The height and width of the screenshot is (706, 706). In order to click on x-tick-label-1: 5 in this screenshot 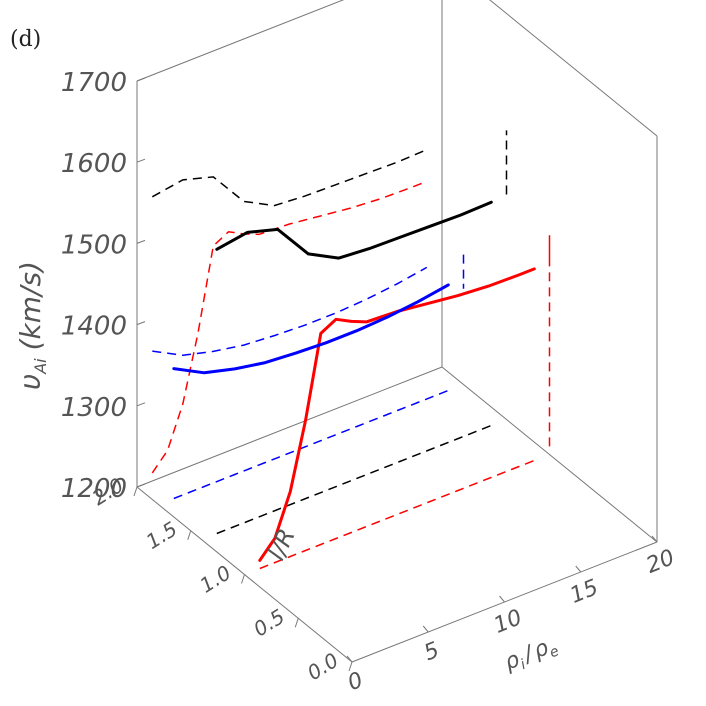, I will do `click(432, 652)`.